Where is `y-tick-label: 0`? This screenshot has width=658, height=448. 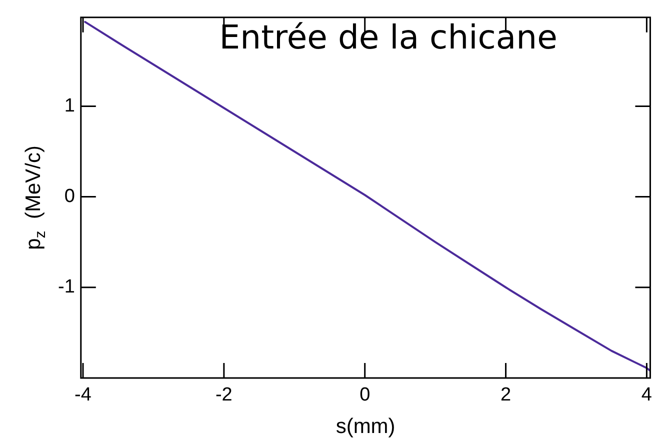 y-tick-label: 0 is located at coordinates (69, 197).